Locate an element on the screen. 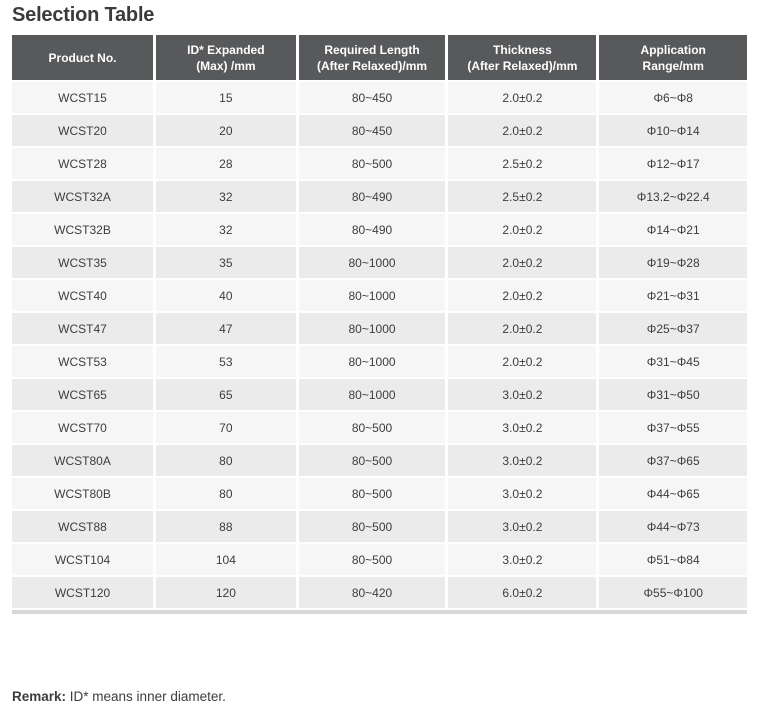 This screenshot has height=721, width=758. table-cell: WCST32A is located at coordinates (84, 197).